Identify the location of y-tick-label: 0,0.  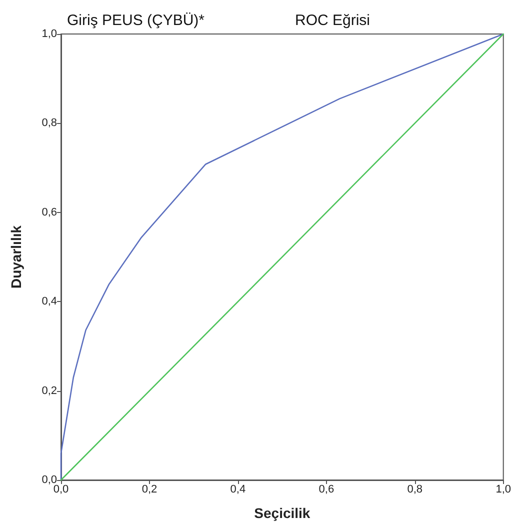
(49, 480).